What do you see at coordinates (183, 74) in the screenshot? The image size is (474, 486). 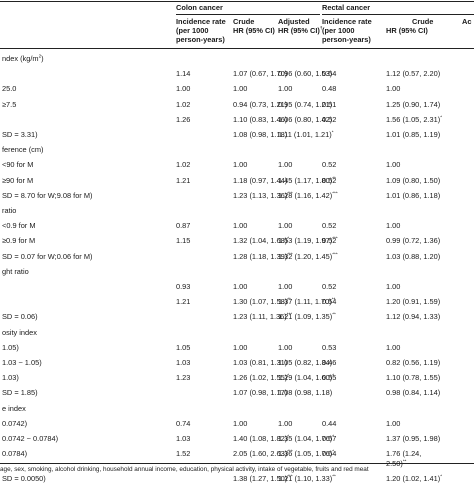 I see `c-inc-cell: 1.14` at bounding box center [183, 74].